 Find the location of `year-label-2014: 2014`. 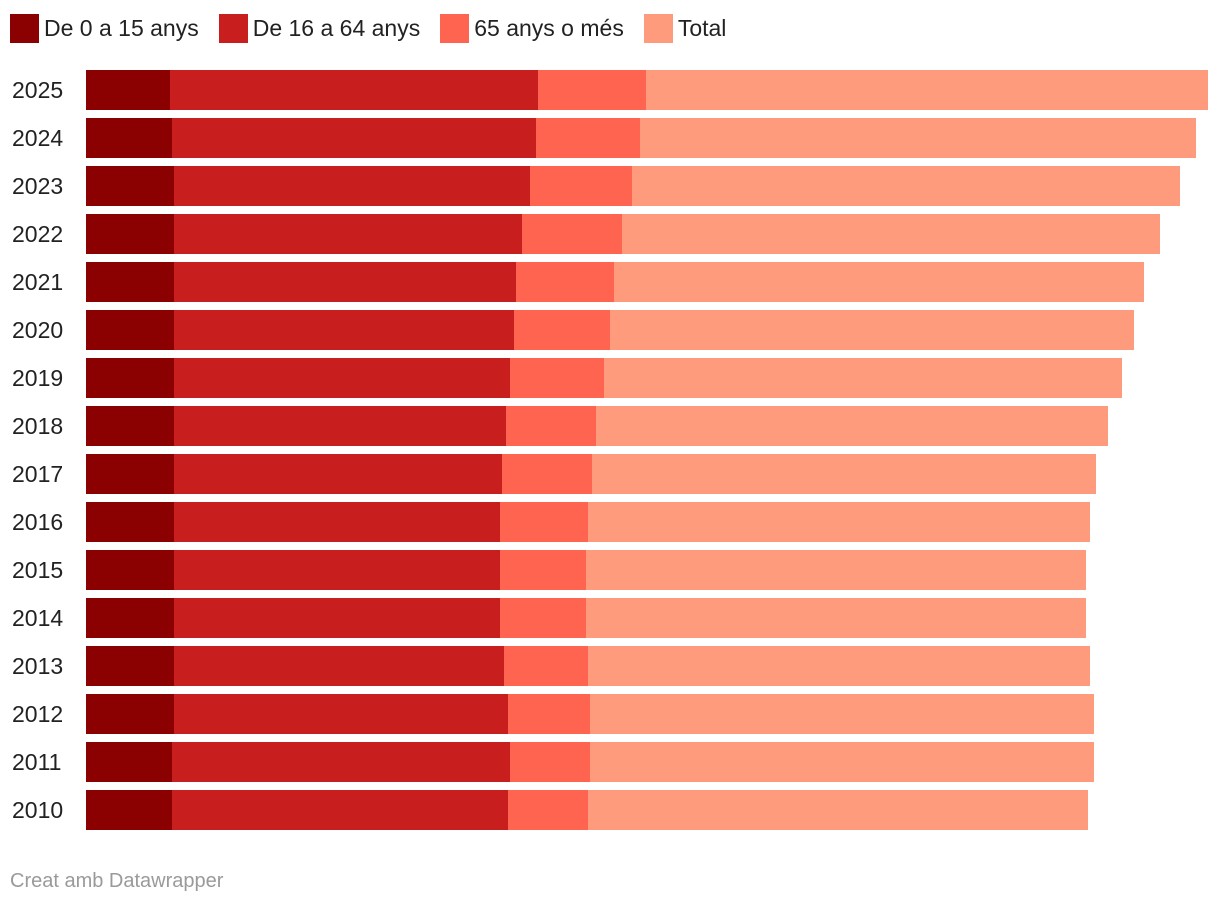

year-label-2014: 2014 is located at coordinates (37, 618).